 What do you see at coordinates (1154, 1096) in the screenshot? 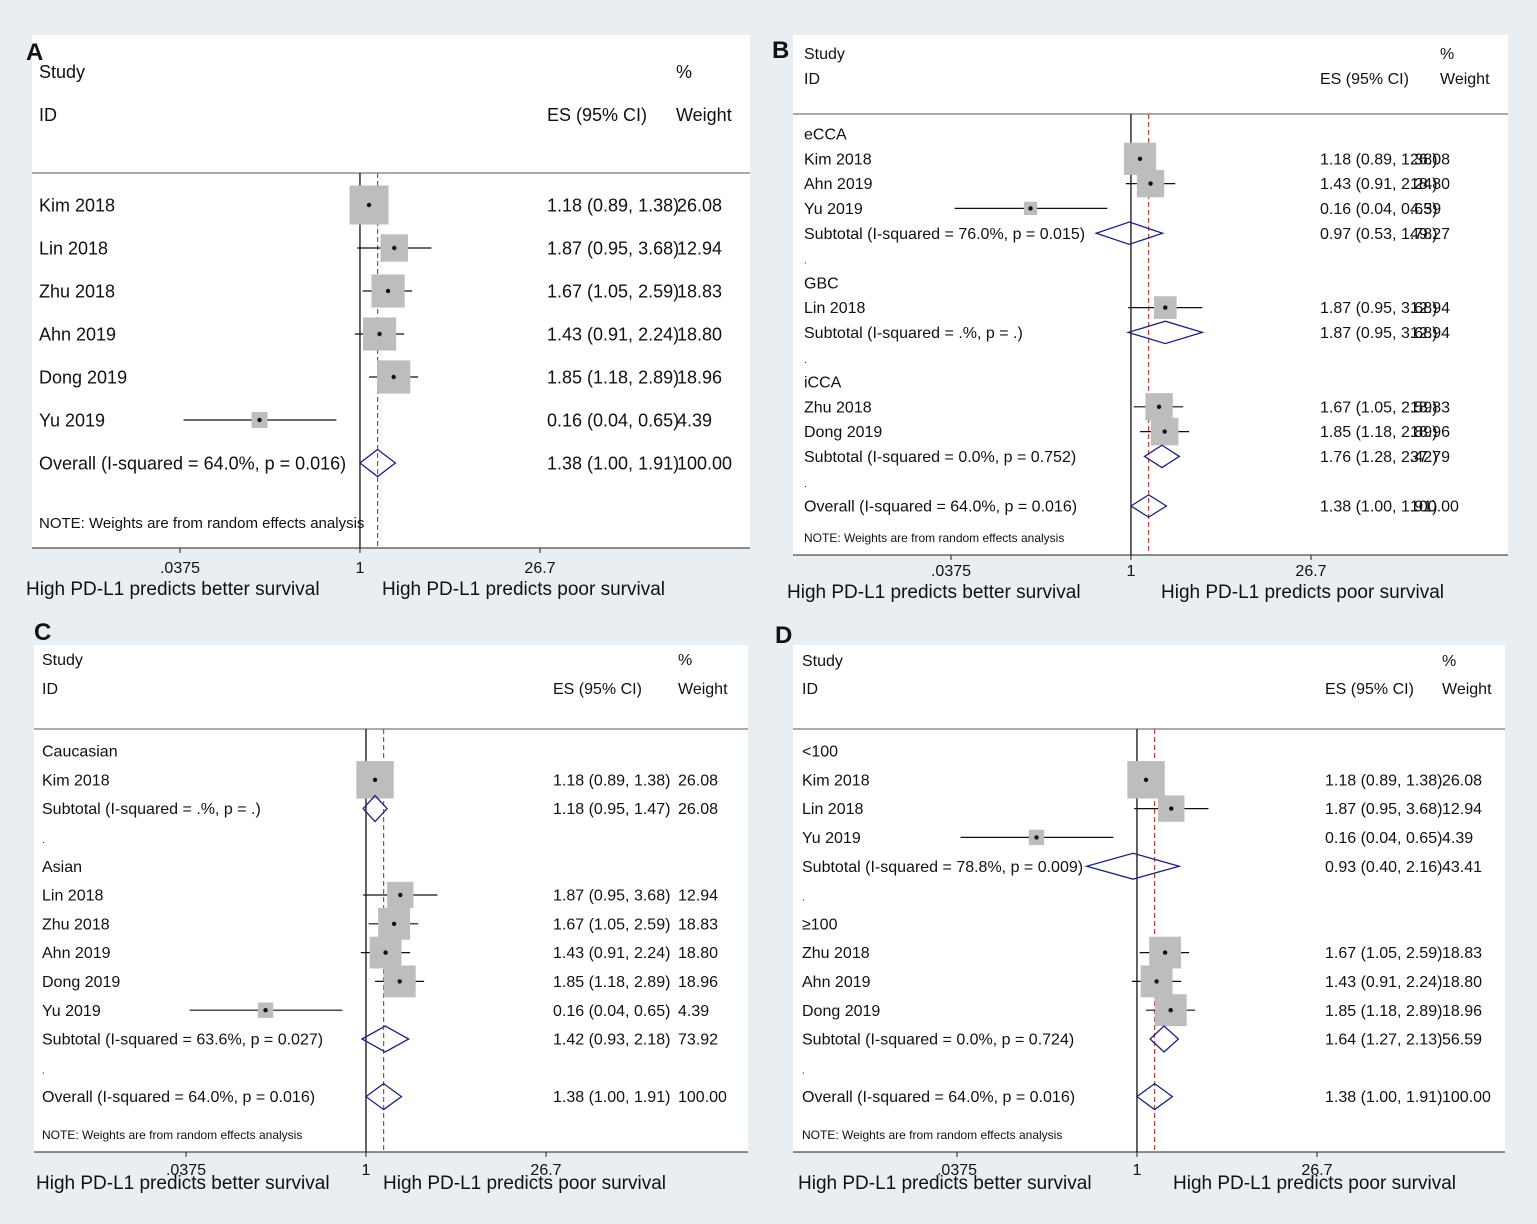
I see `overall-diamond` at bounding box center [1154, 1096].